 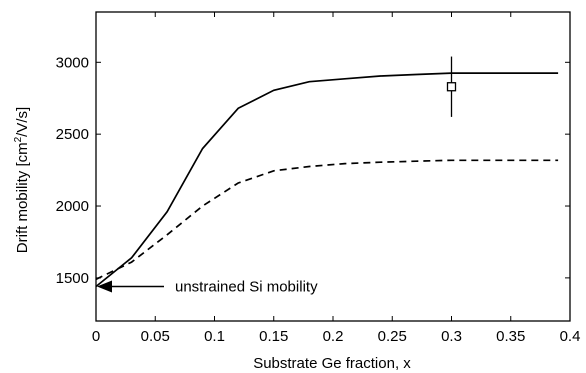 What do you see at coordinates (451, 336) in the screenshot?
I see `x-tick-label: 0.3` at bounding box center [451, 336].